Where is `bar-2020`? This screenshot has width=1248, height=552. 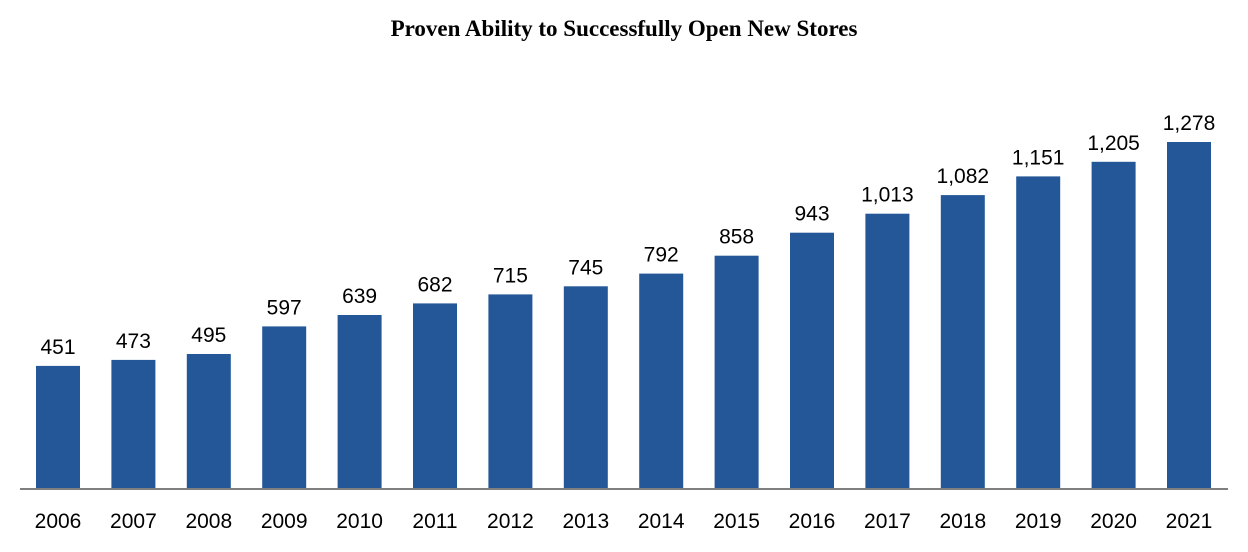 bar-2020 is located at coordinates (1113, 325).